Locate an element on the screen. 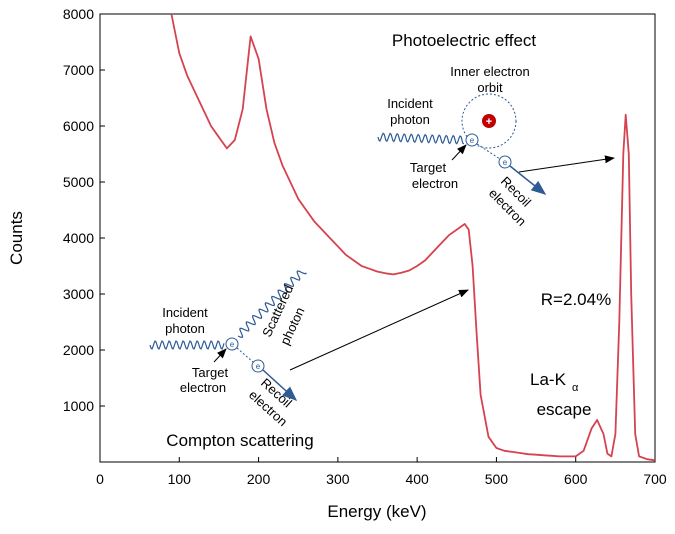 Image resolution: width=675 pixels, height=534 pixels. orbit-label: Inner electron is located at coordinates (490, 71).